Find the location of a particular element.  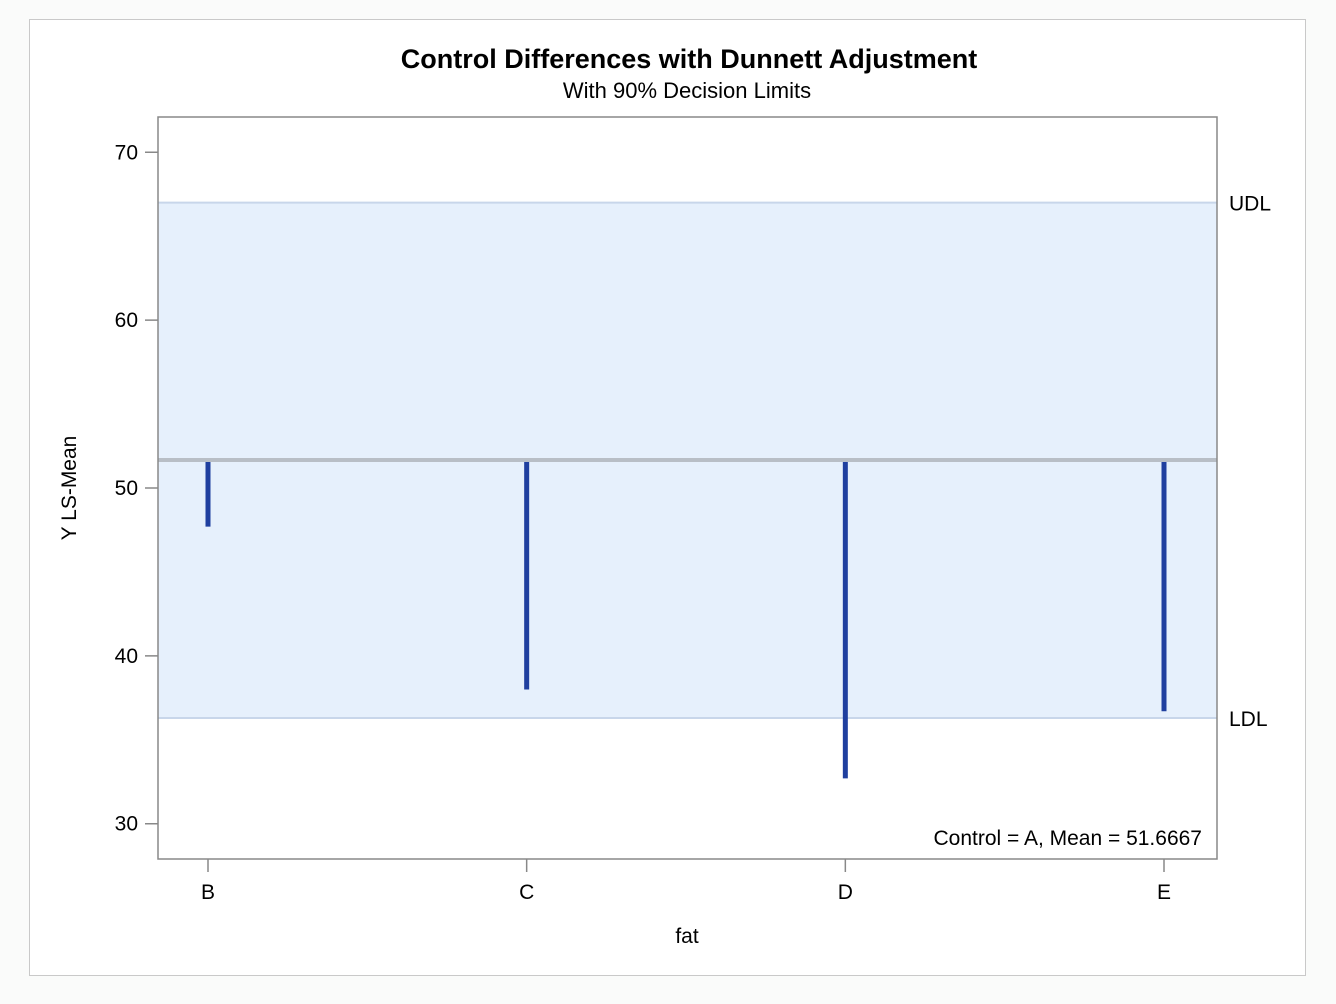

y-tick-label: 50 is located at coordinates (126, 488).